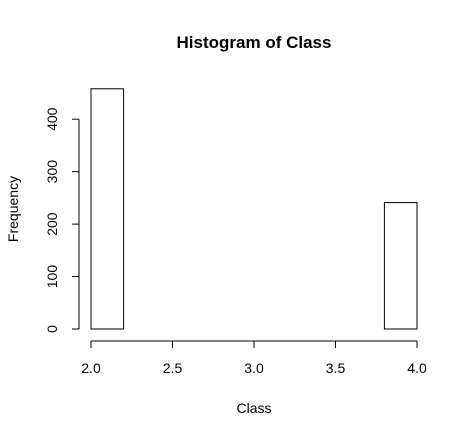 The width and height of the screenshot is (471, 437). I want to click on y-tick-label: 0, so click(52, 329).